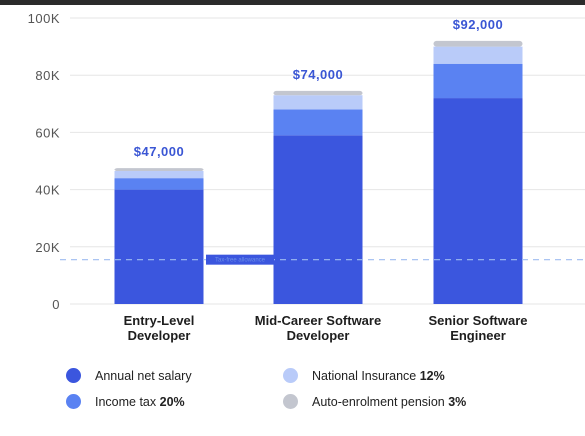 The image size is (585, 436). Describe the element at coordinates (478, 24) in the screenshot. I see `bar-total-label: $92,000` at that location.